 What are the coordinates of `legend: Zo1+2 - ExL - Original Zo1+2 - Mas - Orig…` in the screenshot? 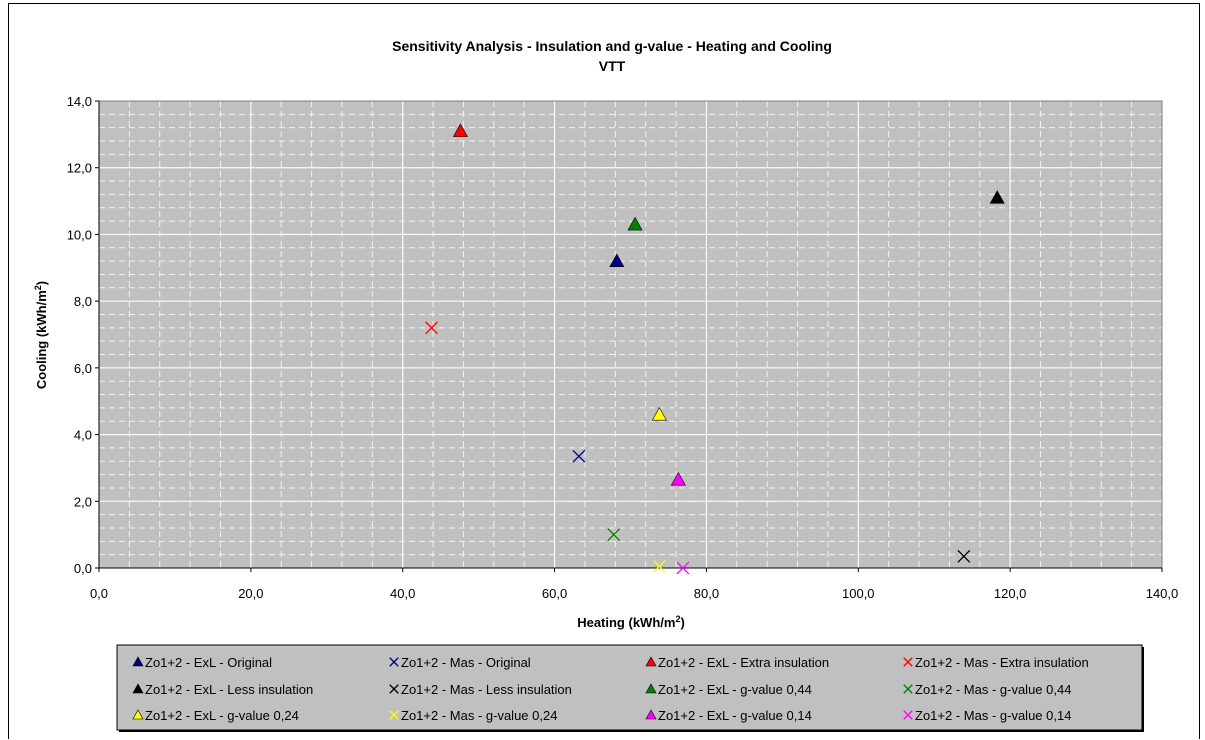 It's located at (630, 688).